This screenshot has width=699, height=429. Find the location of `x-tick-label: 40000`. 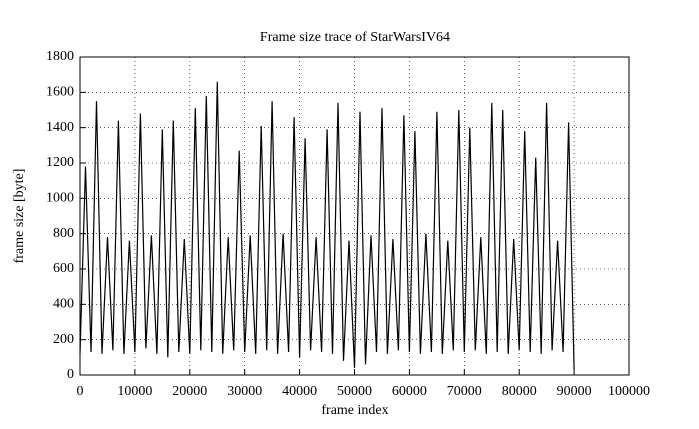

x-tick-label: 40000 is located at coordinates (299, 391).